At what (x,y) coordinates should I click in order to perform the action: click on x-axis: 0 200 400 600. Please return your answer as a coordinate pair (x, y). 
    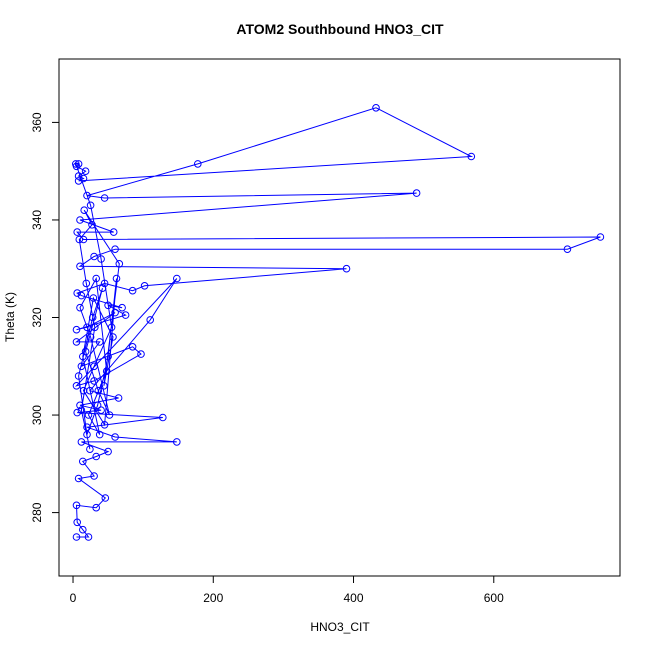
    Looking at the image, I should click on (287, 590).